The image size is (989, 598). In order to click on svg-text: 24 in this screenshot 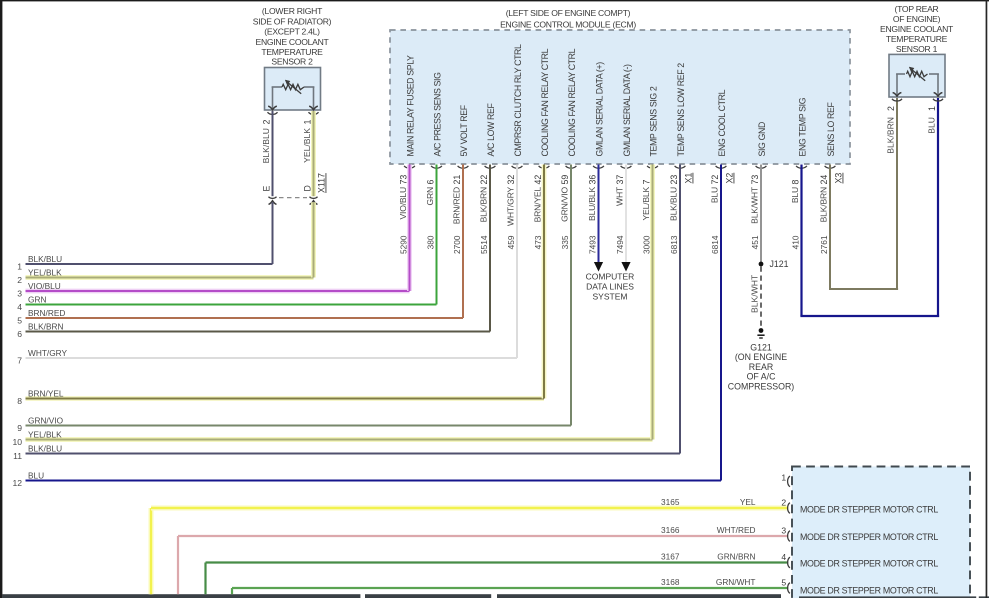, I will do `click(824, 180)`.